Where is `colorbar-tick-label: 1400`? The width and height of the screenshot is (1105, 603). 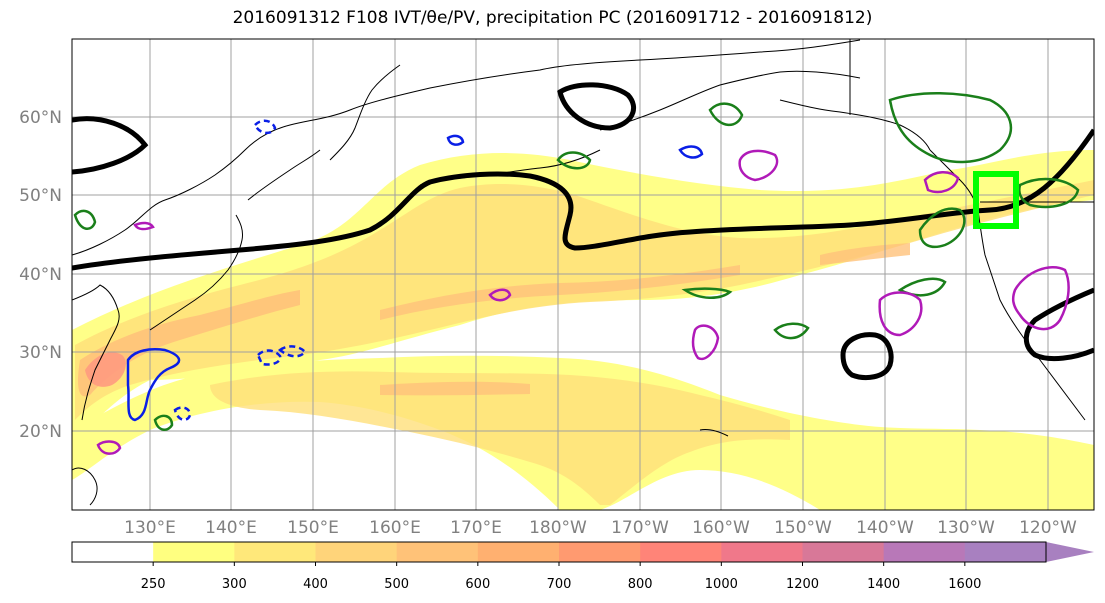 colorbar-tick-label: 1400 is located at coordinates (883, 584).